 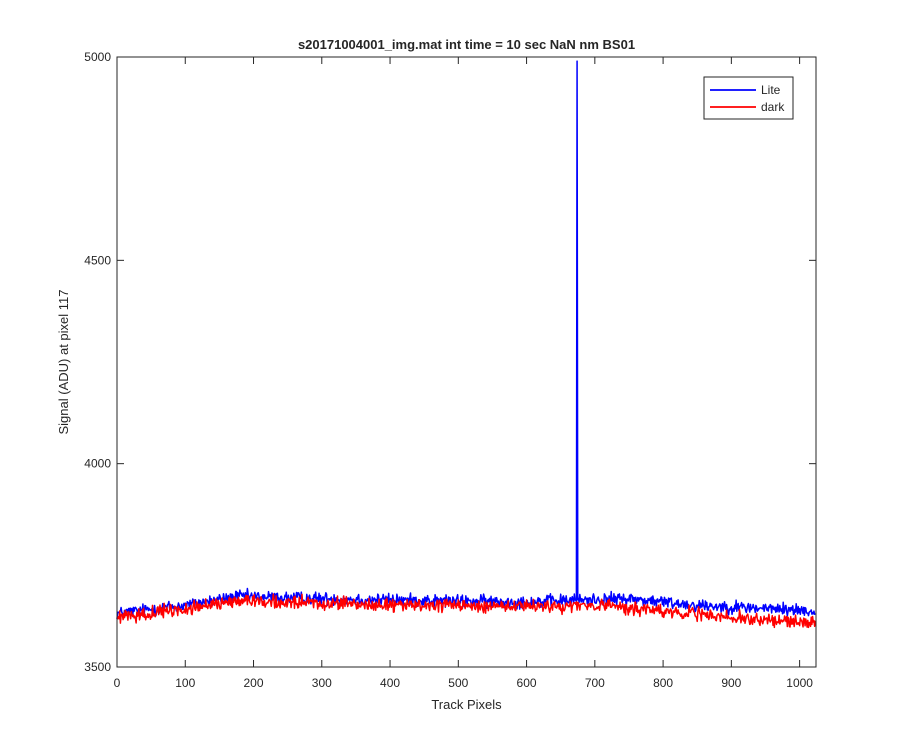 What do you see at coordinates (771, 90) in the screenshot?
I see `legend-label-lite: Lite` at bounding box center [771, 90].